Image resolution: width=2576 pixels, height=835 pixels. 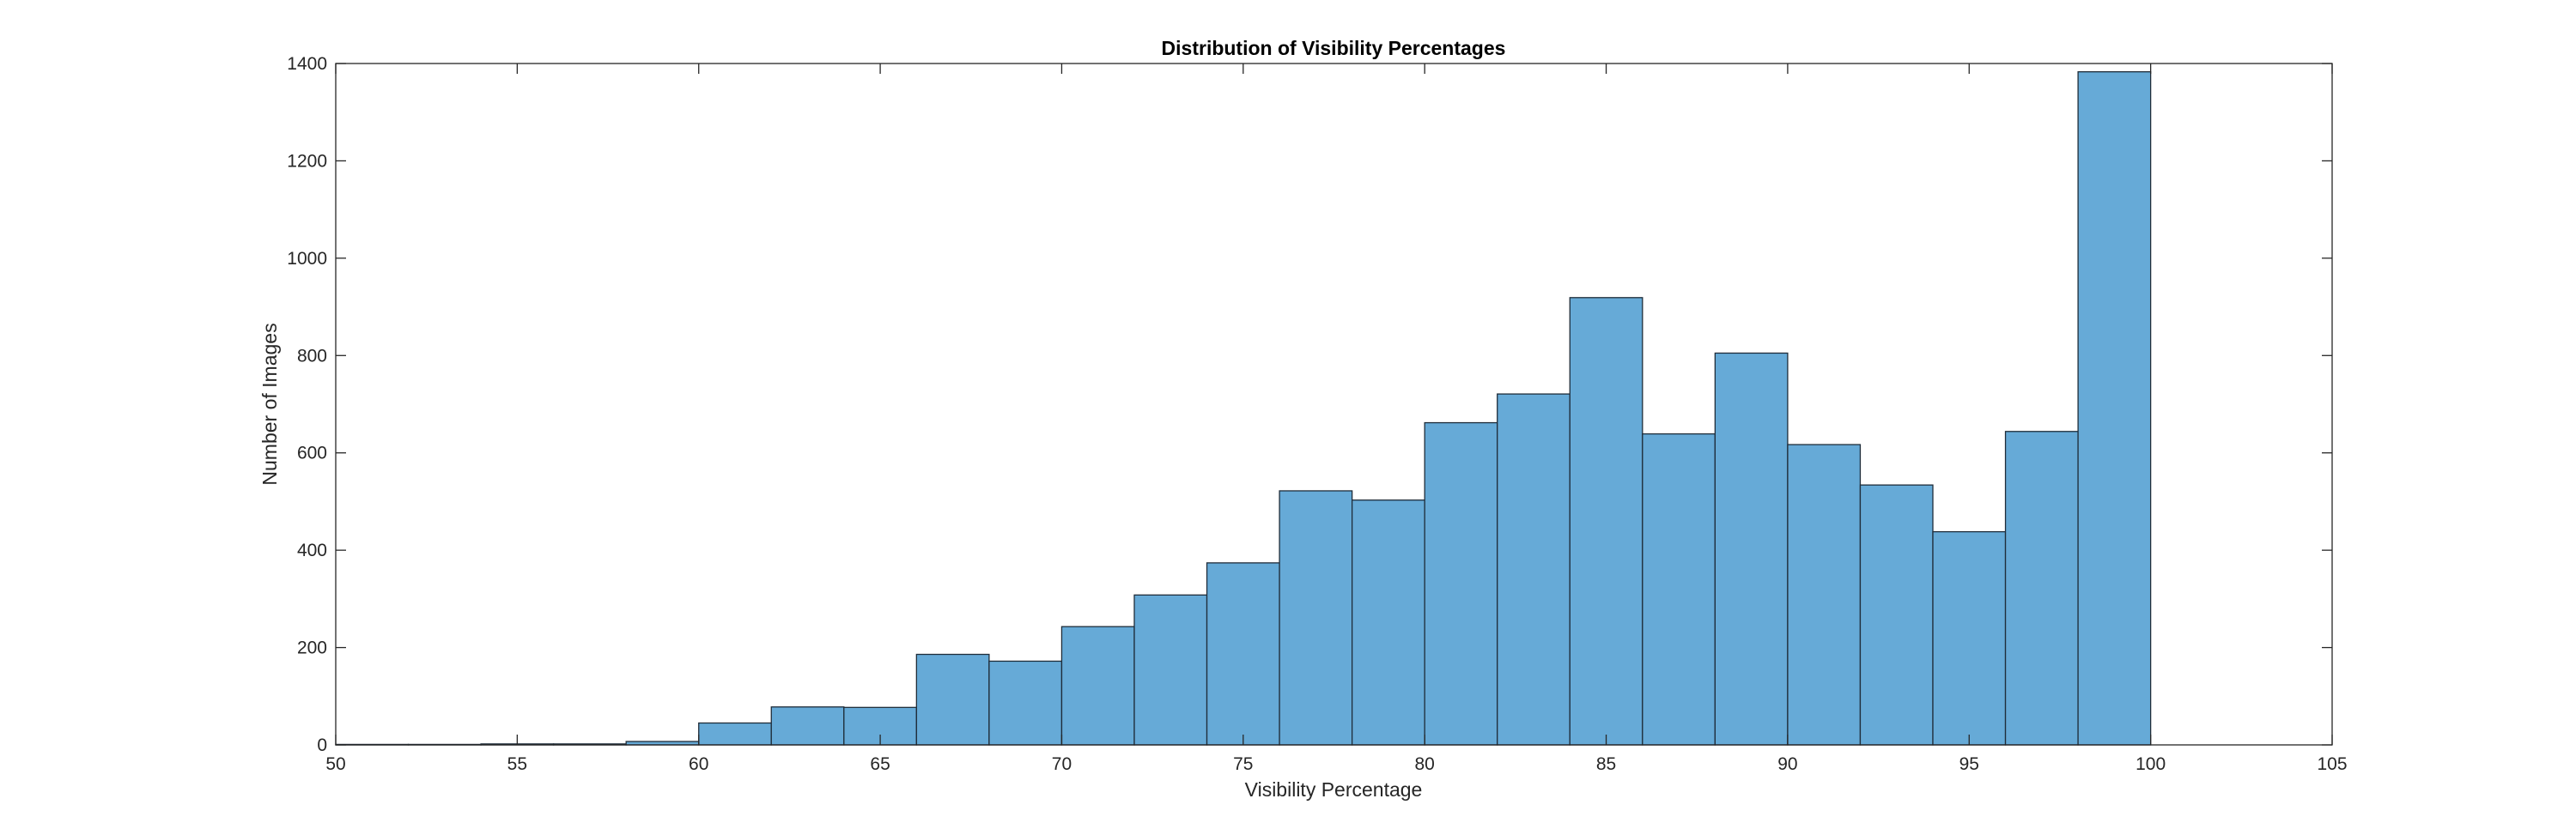 I want to click on x-tick-label: 90, so click(x=1787, y=764).